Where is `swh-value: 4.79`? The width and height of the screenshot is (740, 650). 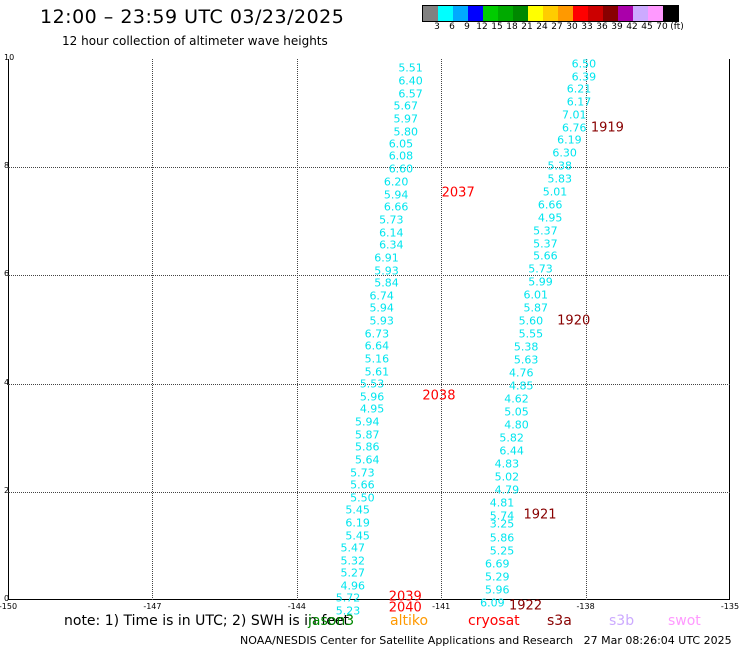 swh-value: 4.79 is located at coordinates (507, 490).